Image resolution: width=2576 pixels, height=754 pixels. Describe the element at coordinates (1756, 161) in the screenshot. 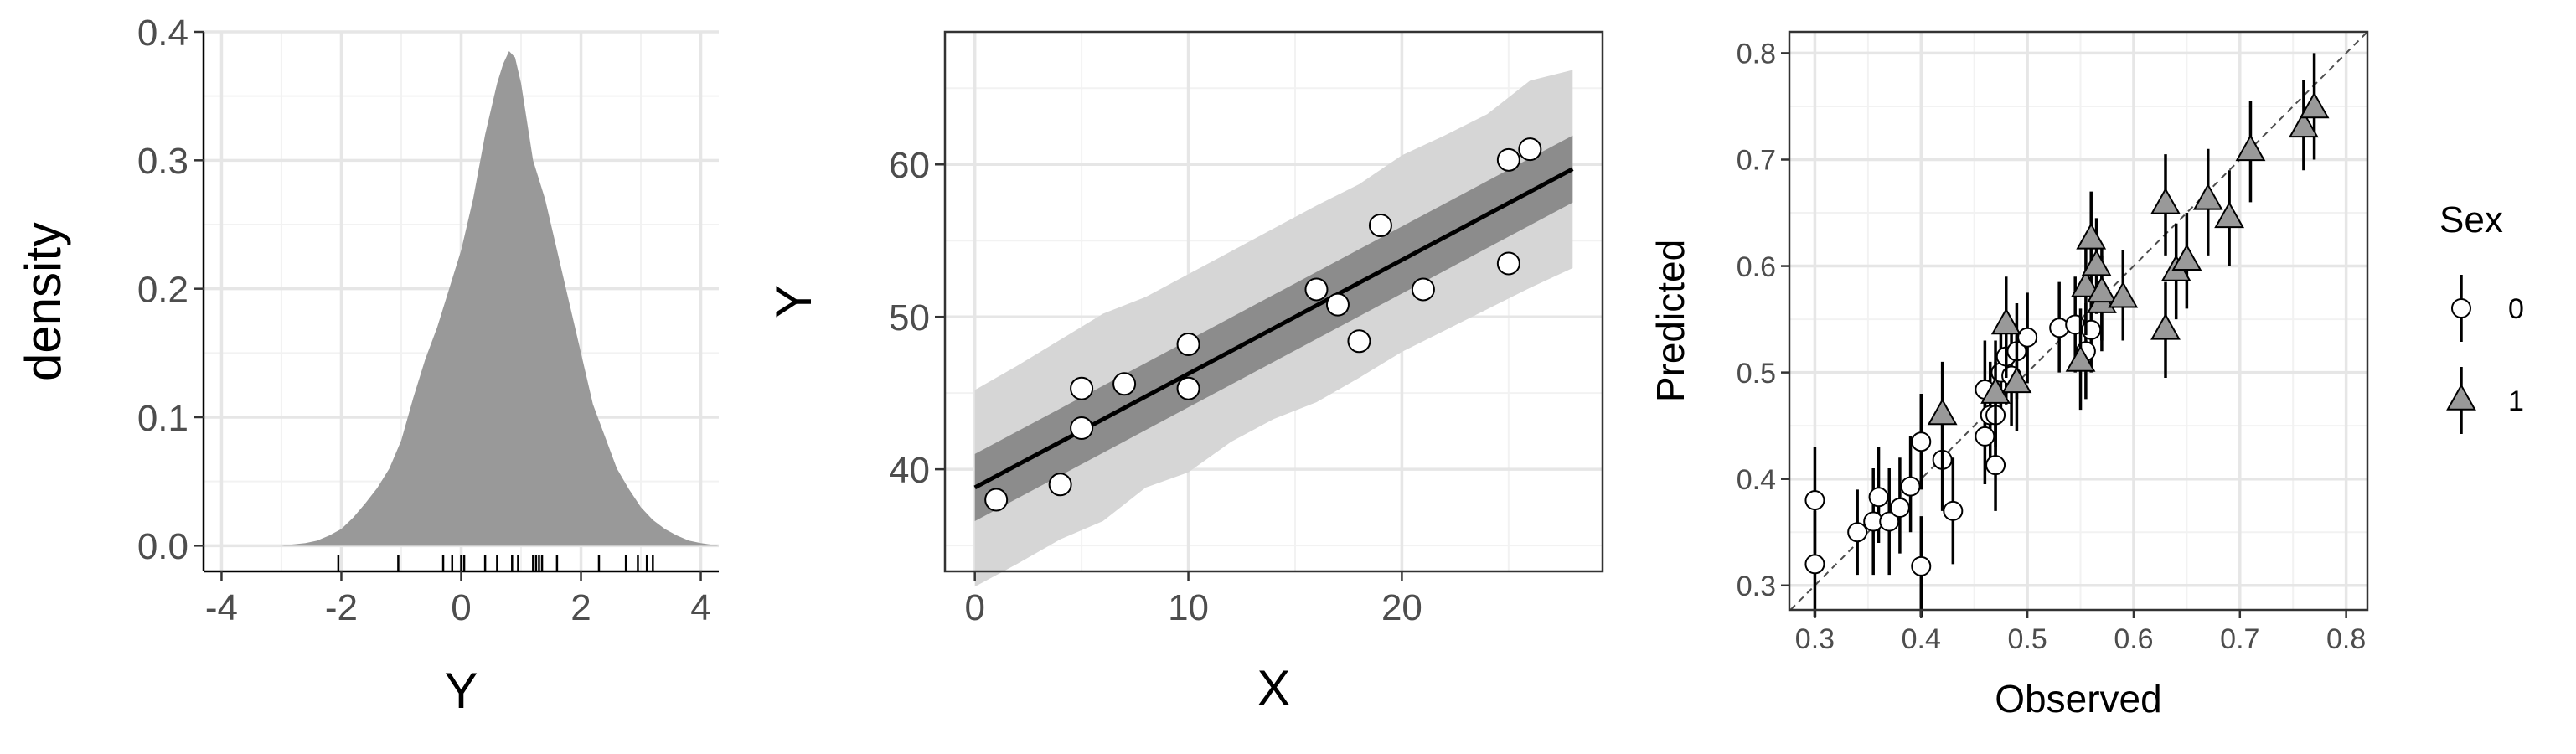

I see `y-tick-label: 0.7` at that location.